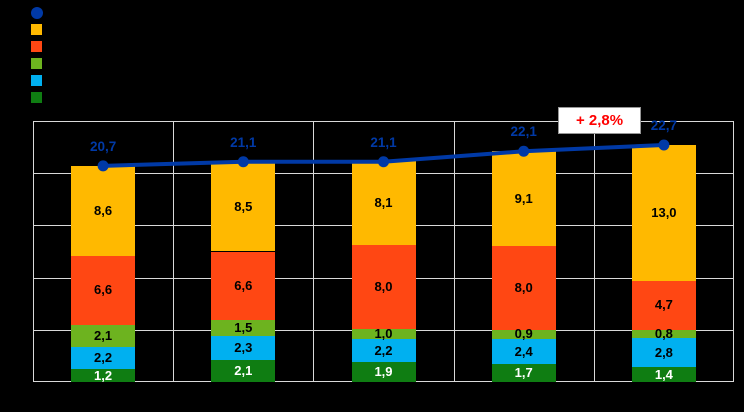  I want to click on total-line-chart, so click(383, 155).